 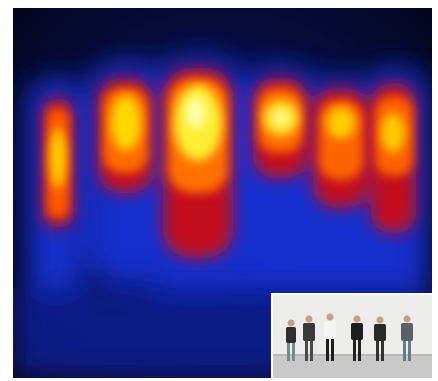 I want to click on inset-photo, so click(x=351, y=335).